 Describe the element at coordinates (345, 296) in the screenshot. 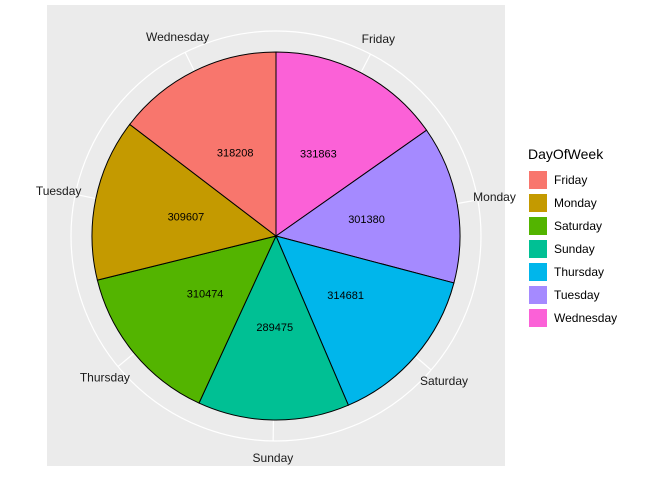

I see `slice-value-label: 314681` at that location.